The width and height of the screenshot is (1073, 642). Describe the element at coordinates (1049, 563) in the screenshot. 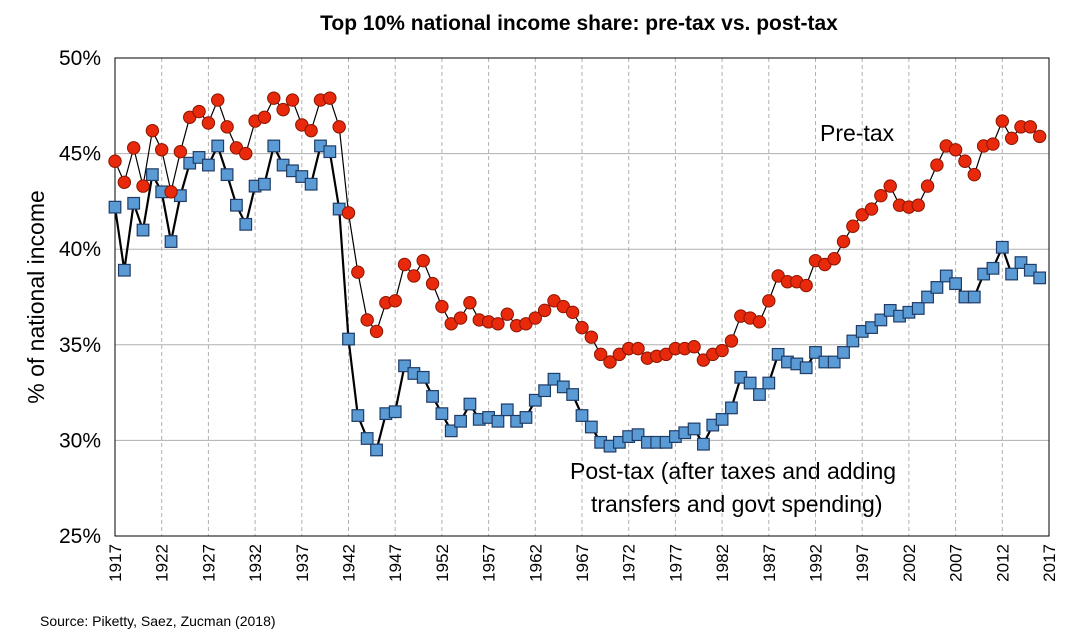

I see `x-tick-label: 2017` at that location.